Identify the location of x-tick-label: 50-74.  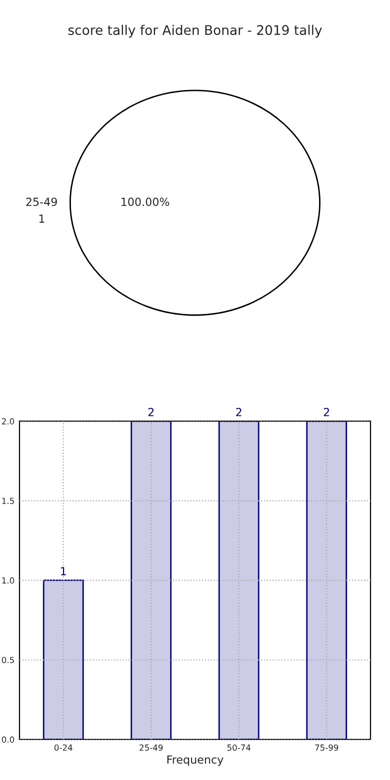
(239, 747).